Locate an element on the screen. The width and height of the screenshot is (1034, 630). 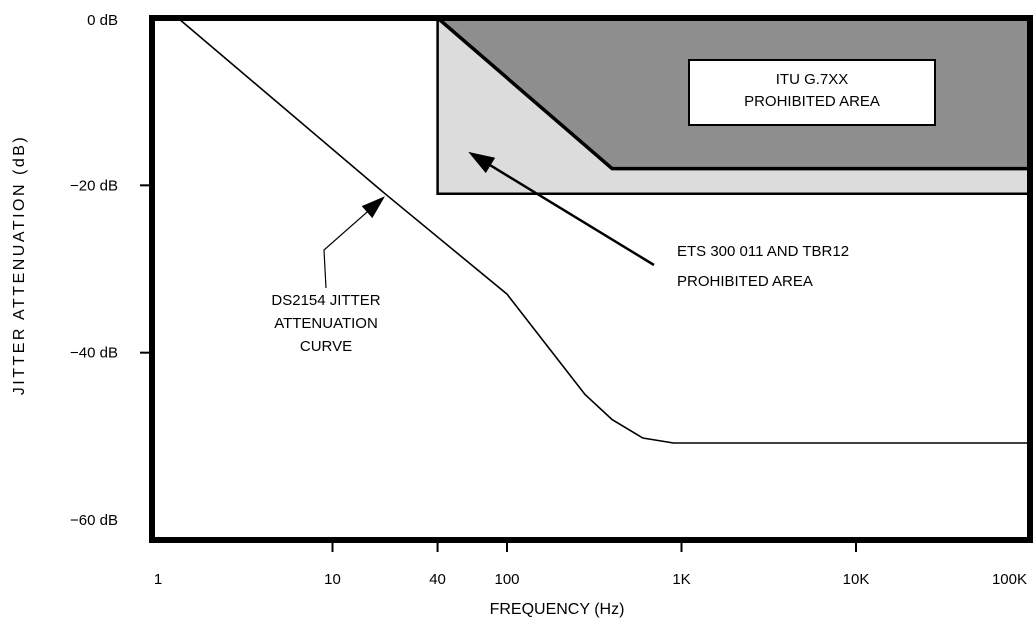
y-axis-title: JITTER ATTENUATION (dB) is located at coordinates (19, 265).